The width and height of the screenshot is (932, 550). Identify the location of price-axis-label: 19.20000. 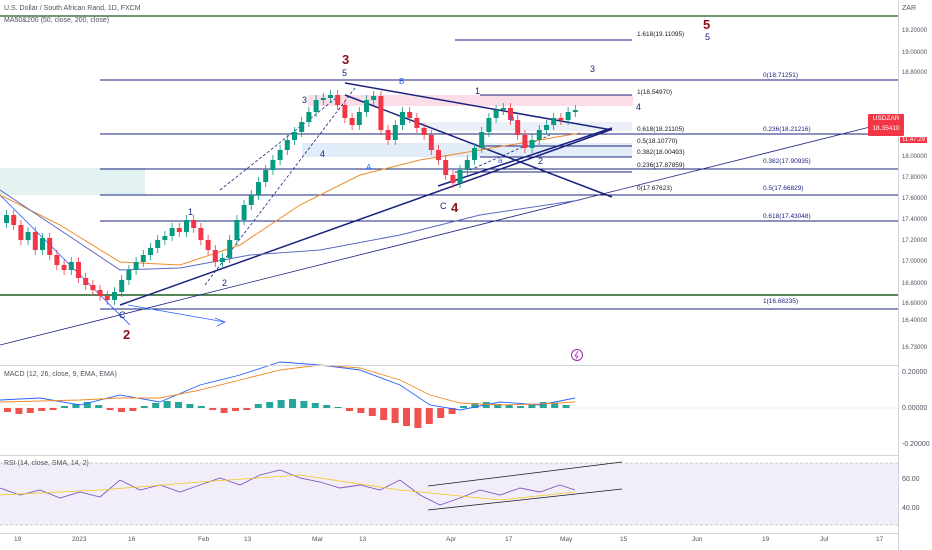
(915, 31).